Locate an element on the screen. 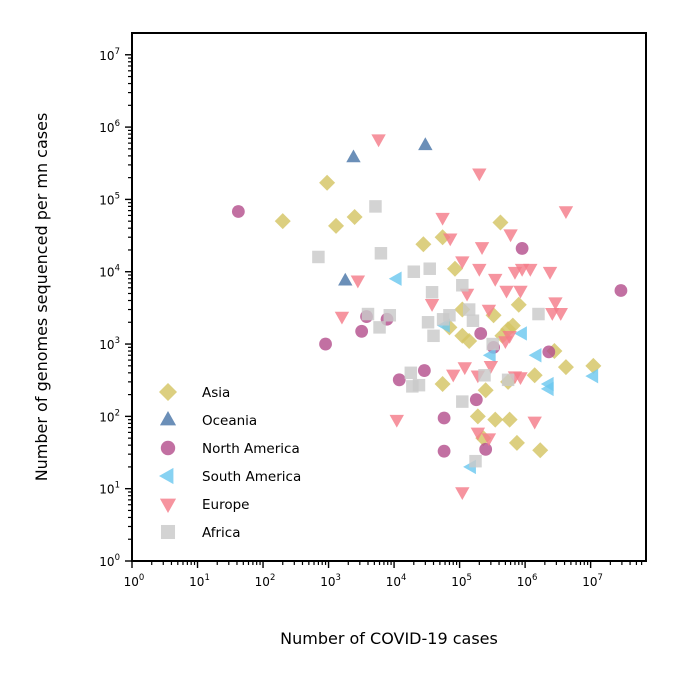 This screenshot has width=679, height=681. y-axis-label: Number of genomes sequenced per mn cases is located at coordinates (41, 297).